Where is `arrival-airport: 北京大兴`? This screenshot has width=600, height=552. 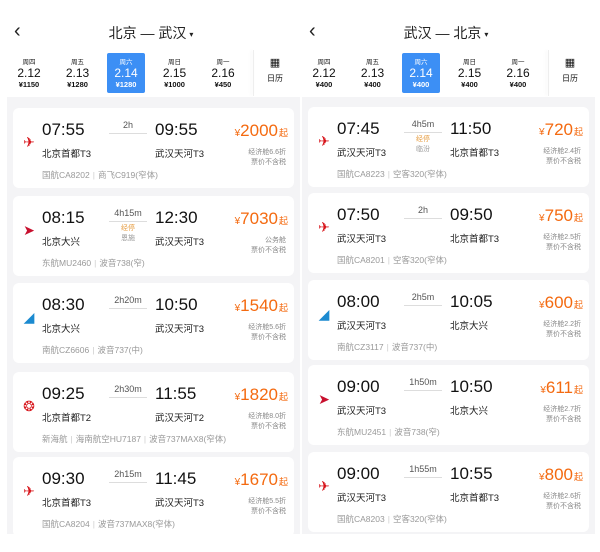 arrival-airport: 北京大兴 is located at coordinates (469, 326).